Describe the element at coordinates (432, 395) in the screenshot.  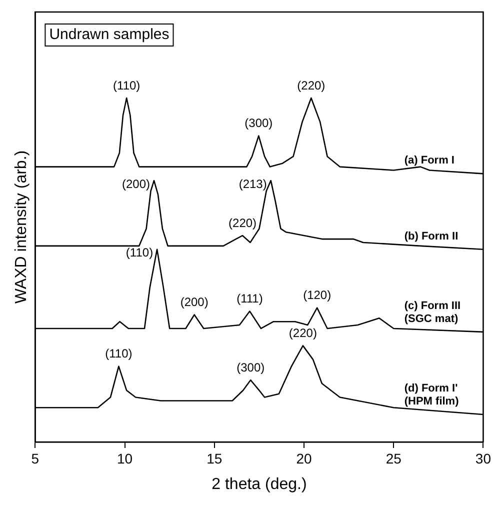
I see `series-label: (d) Form I' (HPM film)` at that location.